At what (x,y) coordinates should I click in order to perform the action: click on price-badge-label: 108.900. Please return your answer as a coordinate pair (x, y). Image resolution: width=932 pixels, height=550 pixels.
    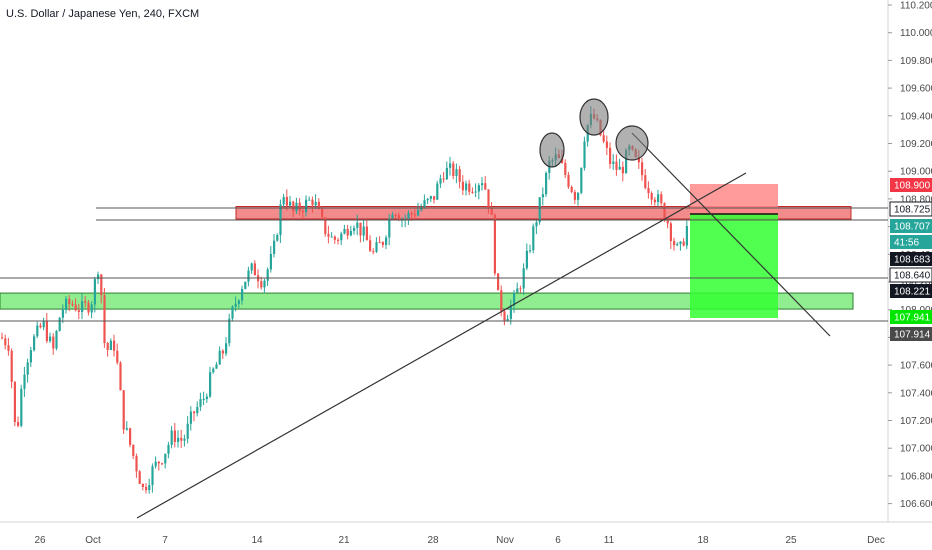
    Looking at the image, I should click on (912, 186).